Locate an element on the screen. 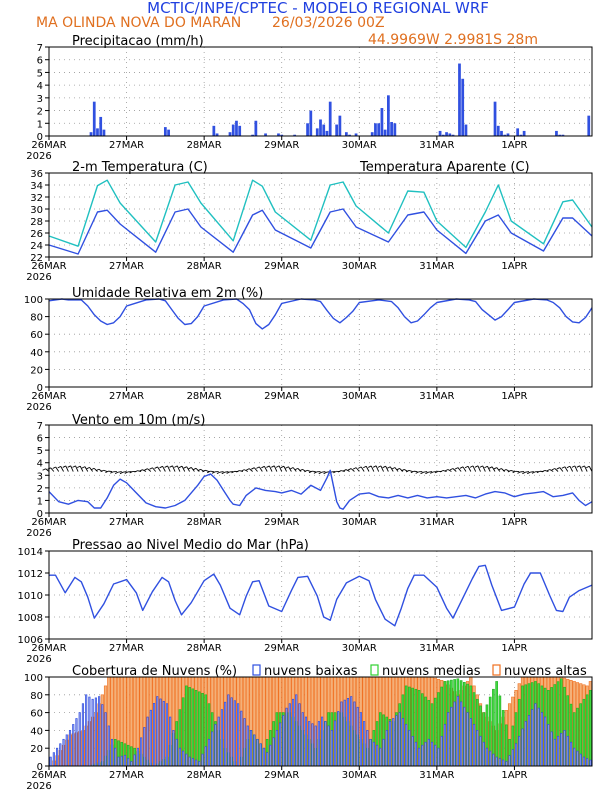 This screenshot has height=792, width=612. x-tick-label: 28MAR is located at coordinates (204, 266).